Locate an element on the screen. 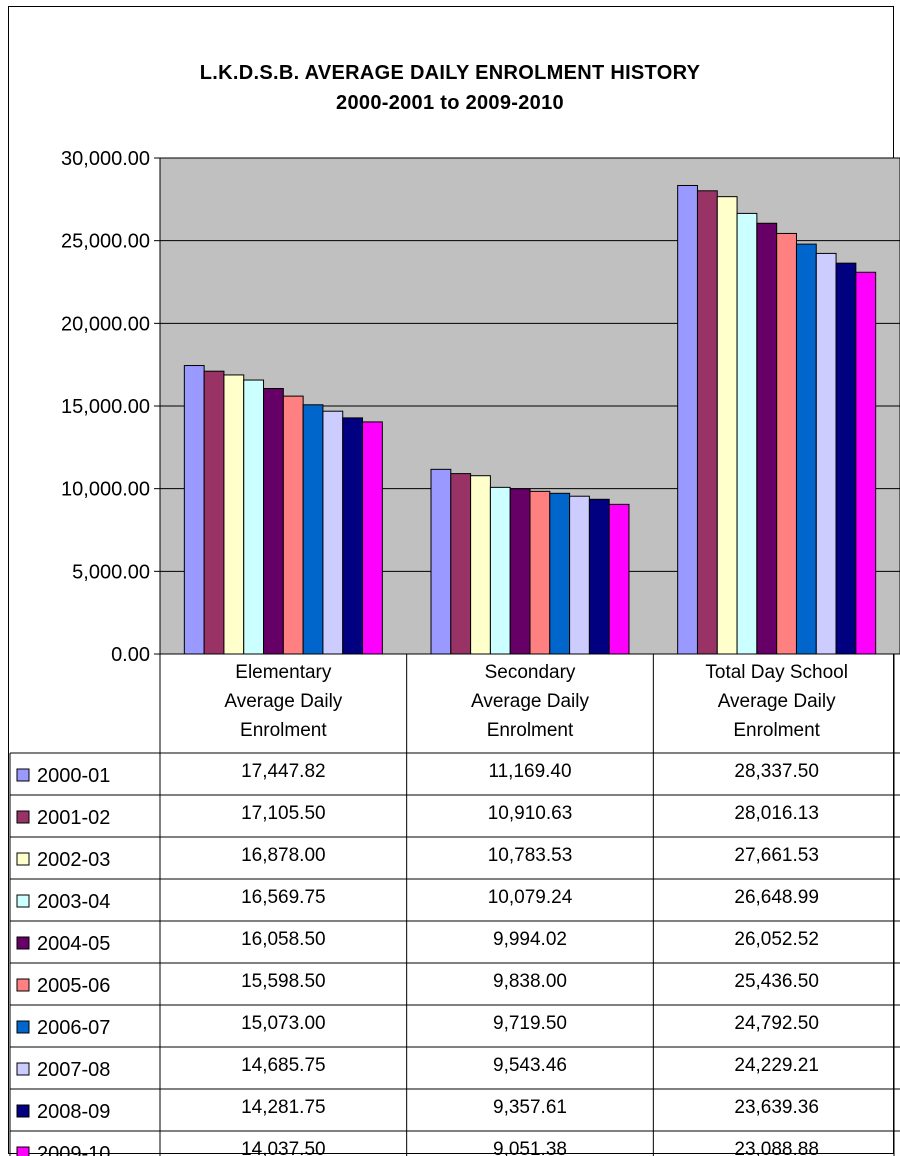 The width and height of the screenshot is (900, 1156). category-label: Elementary is located at coordinates (283, 672).